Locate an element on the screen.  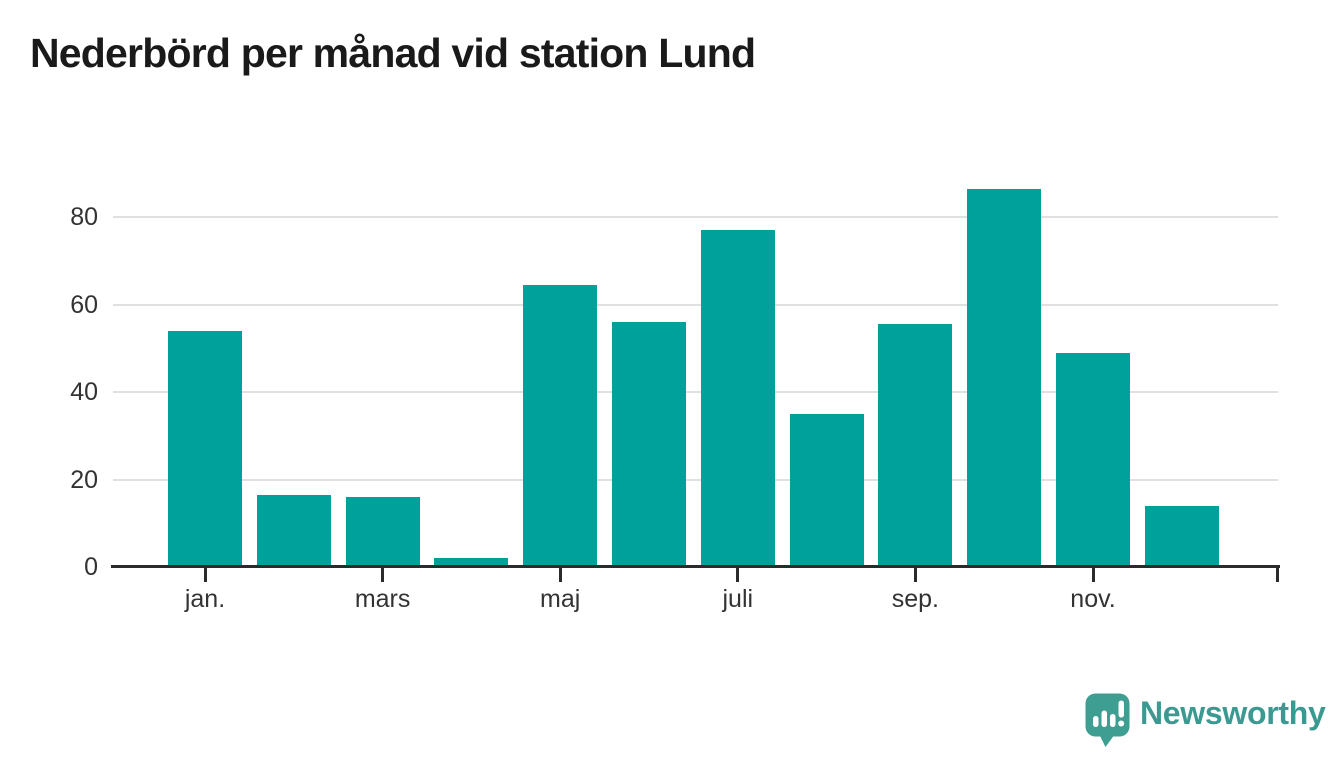
bar-feb. is located at coordinates (293, 530).